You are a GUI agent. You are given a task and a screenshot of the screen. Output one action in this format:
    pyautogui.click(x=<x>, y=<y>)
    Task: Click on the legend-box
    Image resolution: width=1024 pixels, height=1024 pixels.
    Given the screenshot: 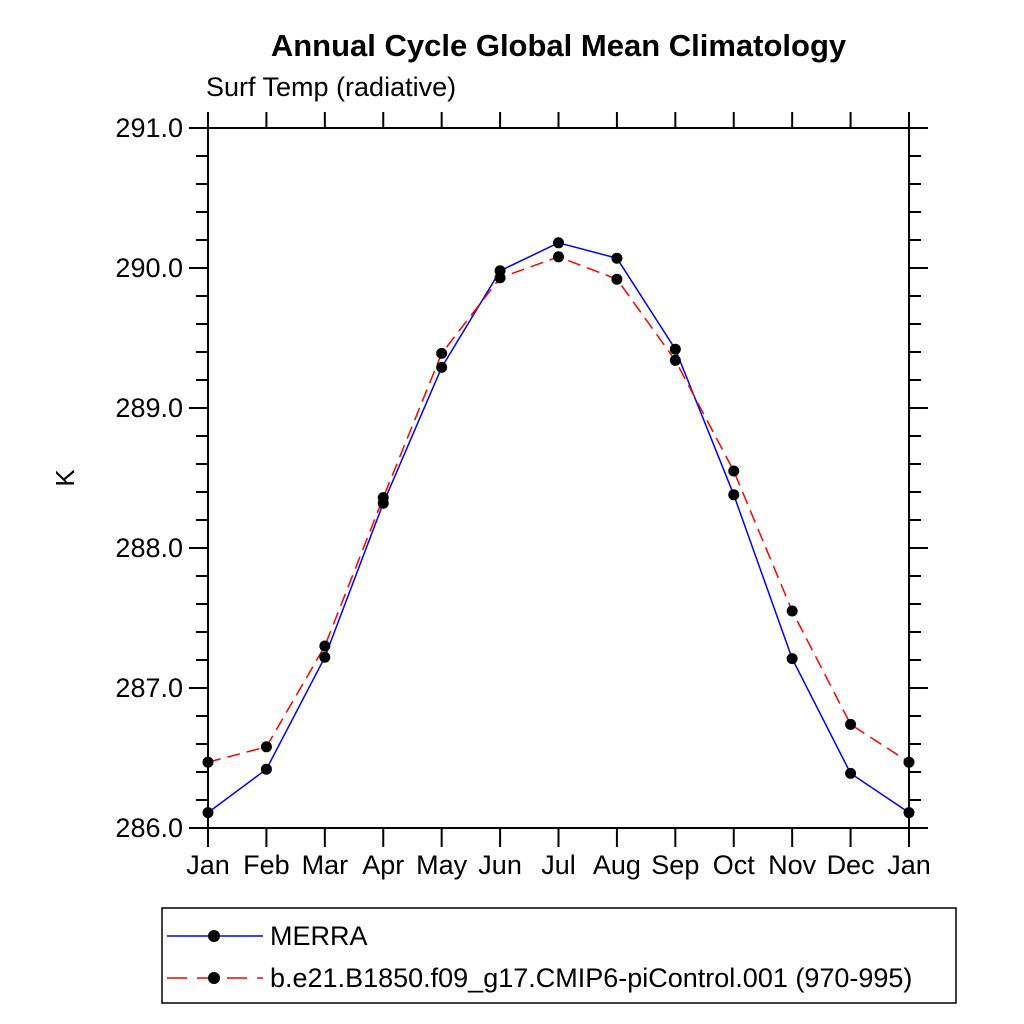 What is the action you would take?
    pyautogui.click(x=559, y=955)
    